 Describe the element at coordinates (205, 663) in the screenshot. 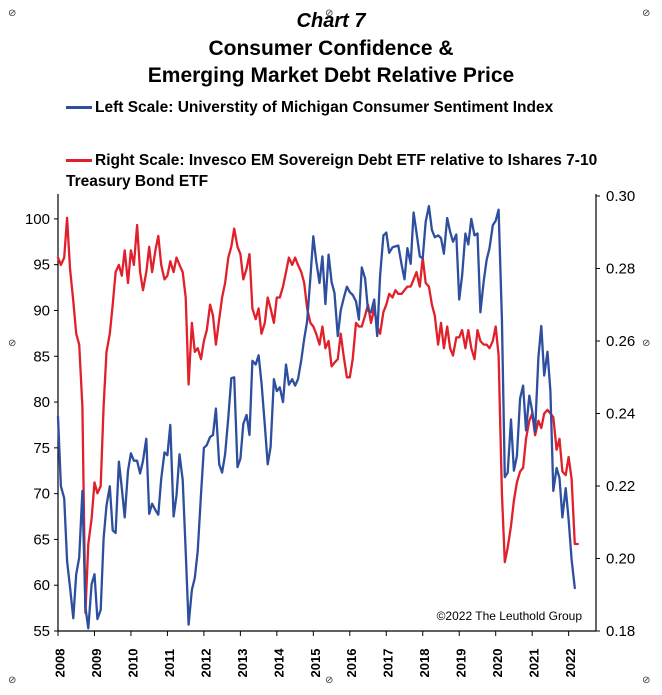

I see `x-tick-label: 2012` at that location.